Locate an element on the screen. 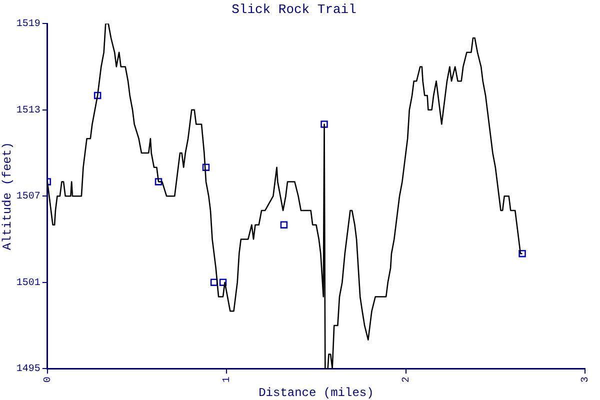  y-tick-label: 1507 is located at coordinates (28, 197).